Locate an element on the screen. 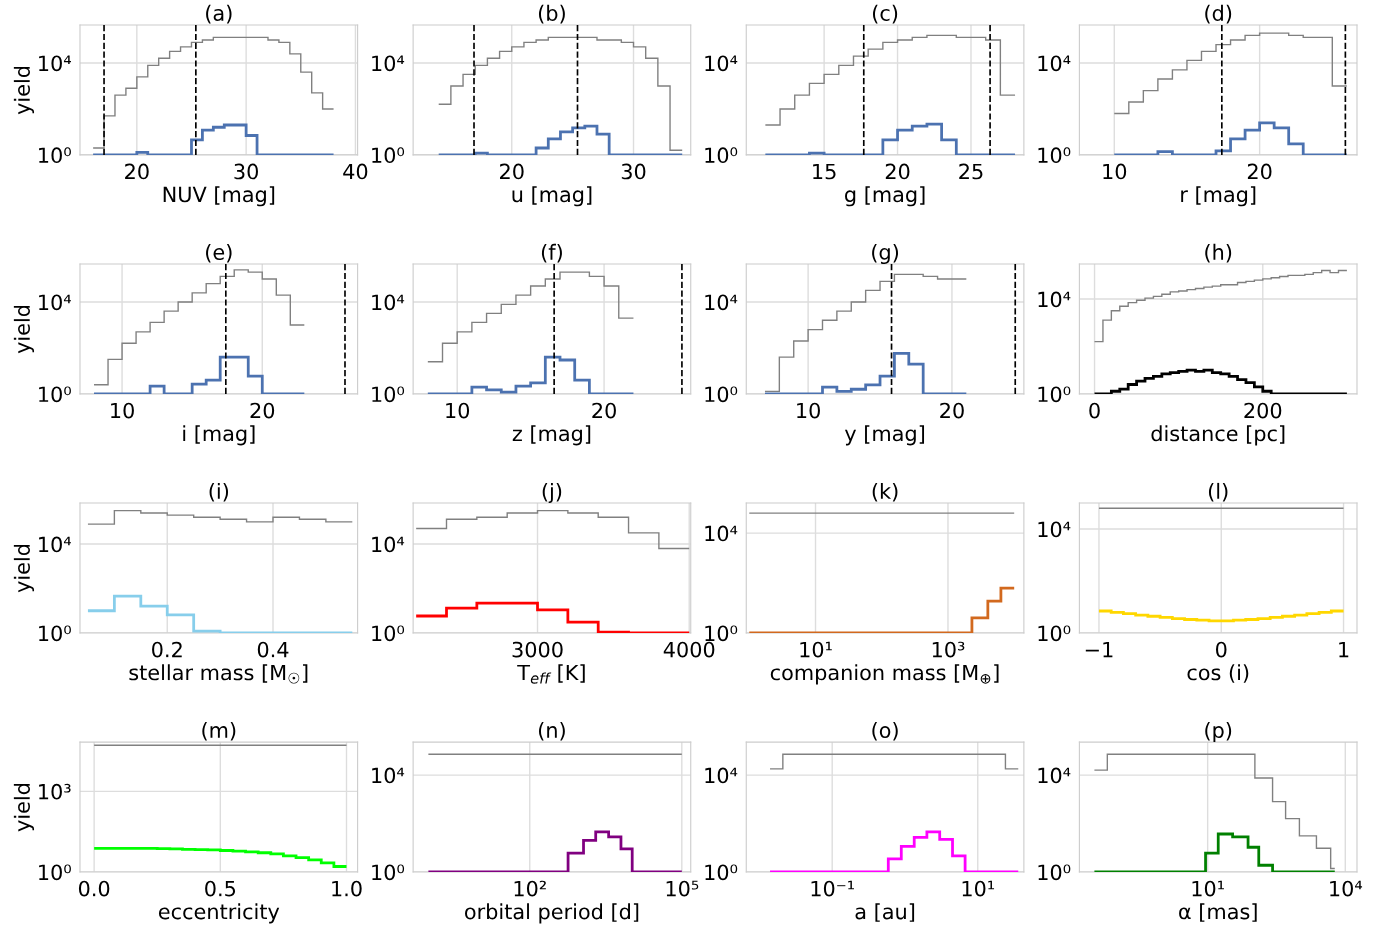 This screenshot has height=943, width=1388. x-axis-title: companion mass [M$_{⊕}$] is located at coordinates (884, 674).